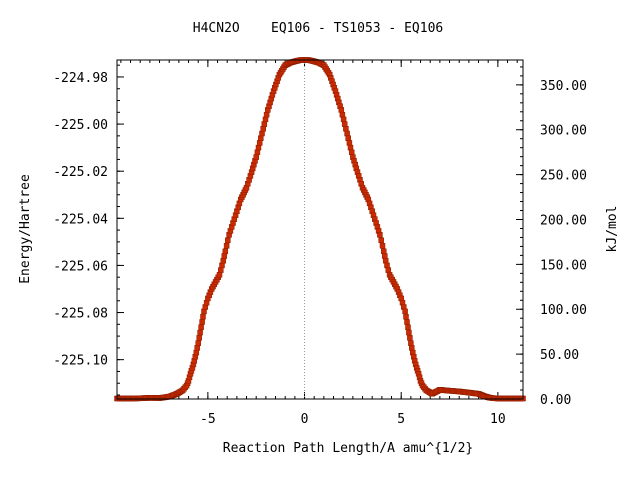  What do you see at coordinates (318, 28) in the screenshot?
I see `chart-title: H4CN2O EQ106 - TS1053 - EQ106` at bounding box center [318, 28].